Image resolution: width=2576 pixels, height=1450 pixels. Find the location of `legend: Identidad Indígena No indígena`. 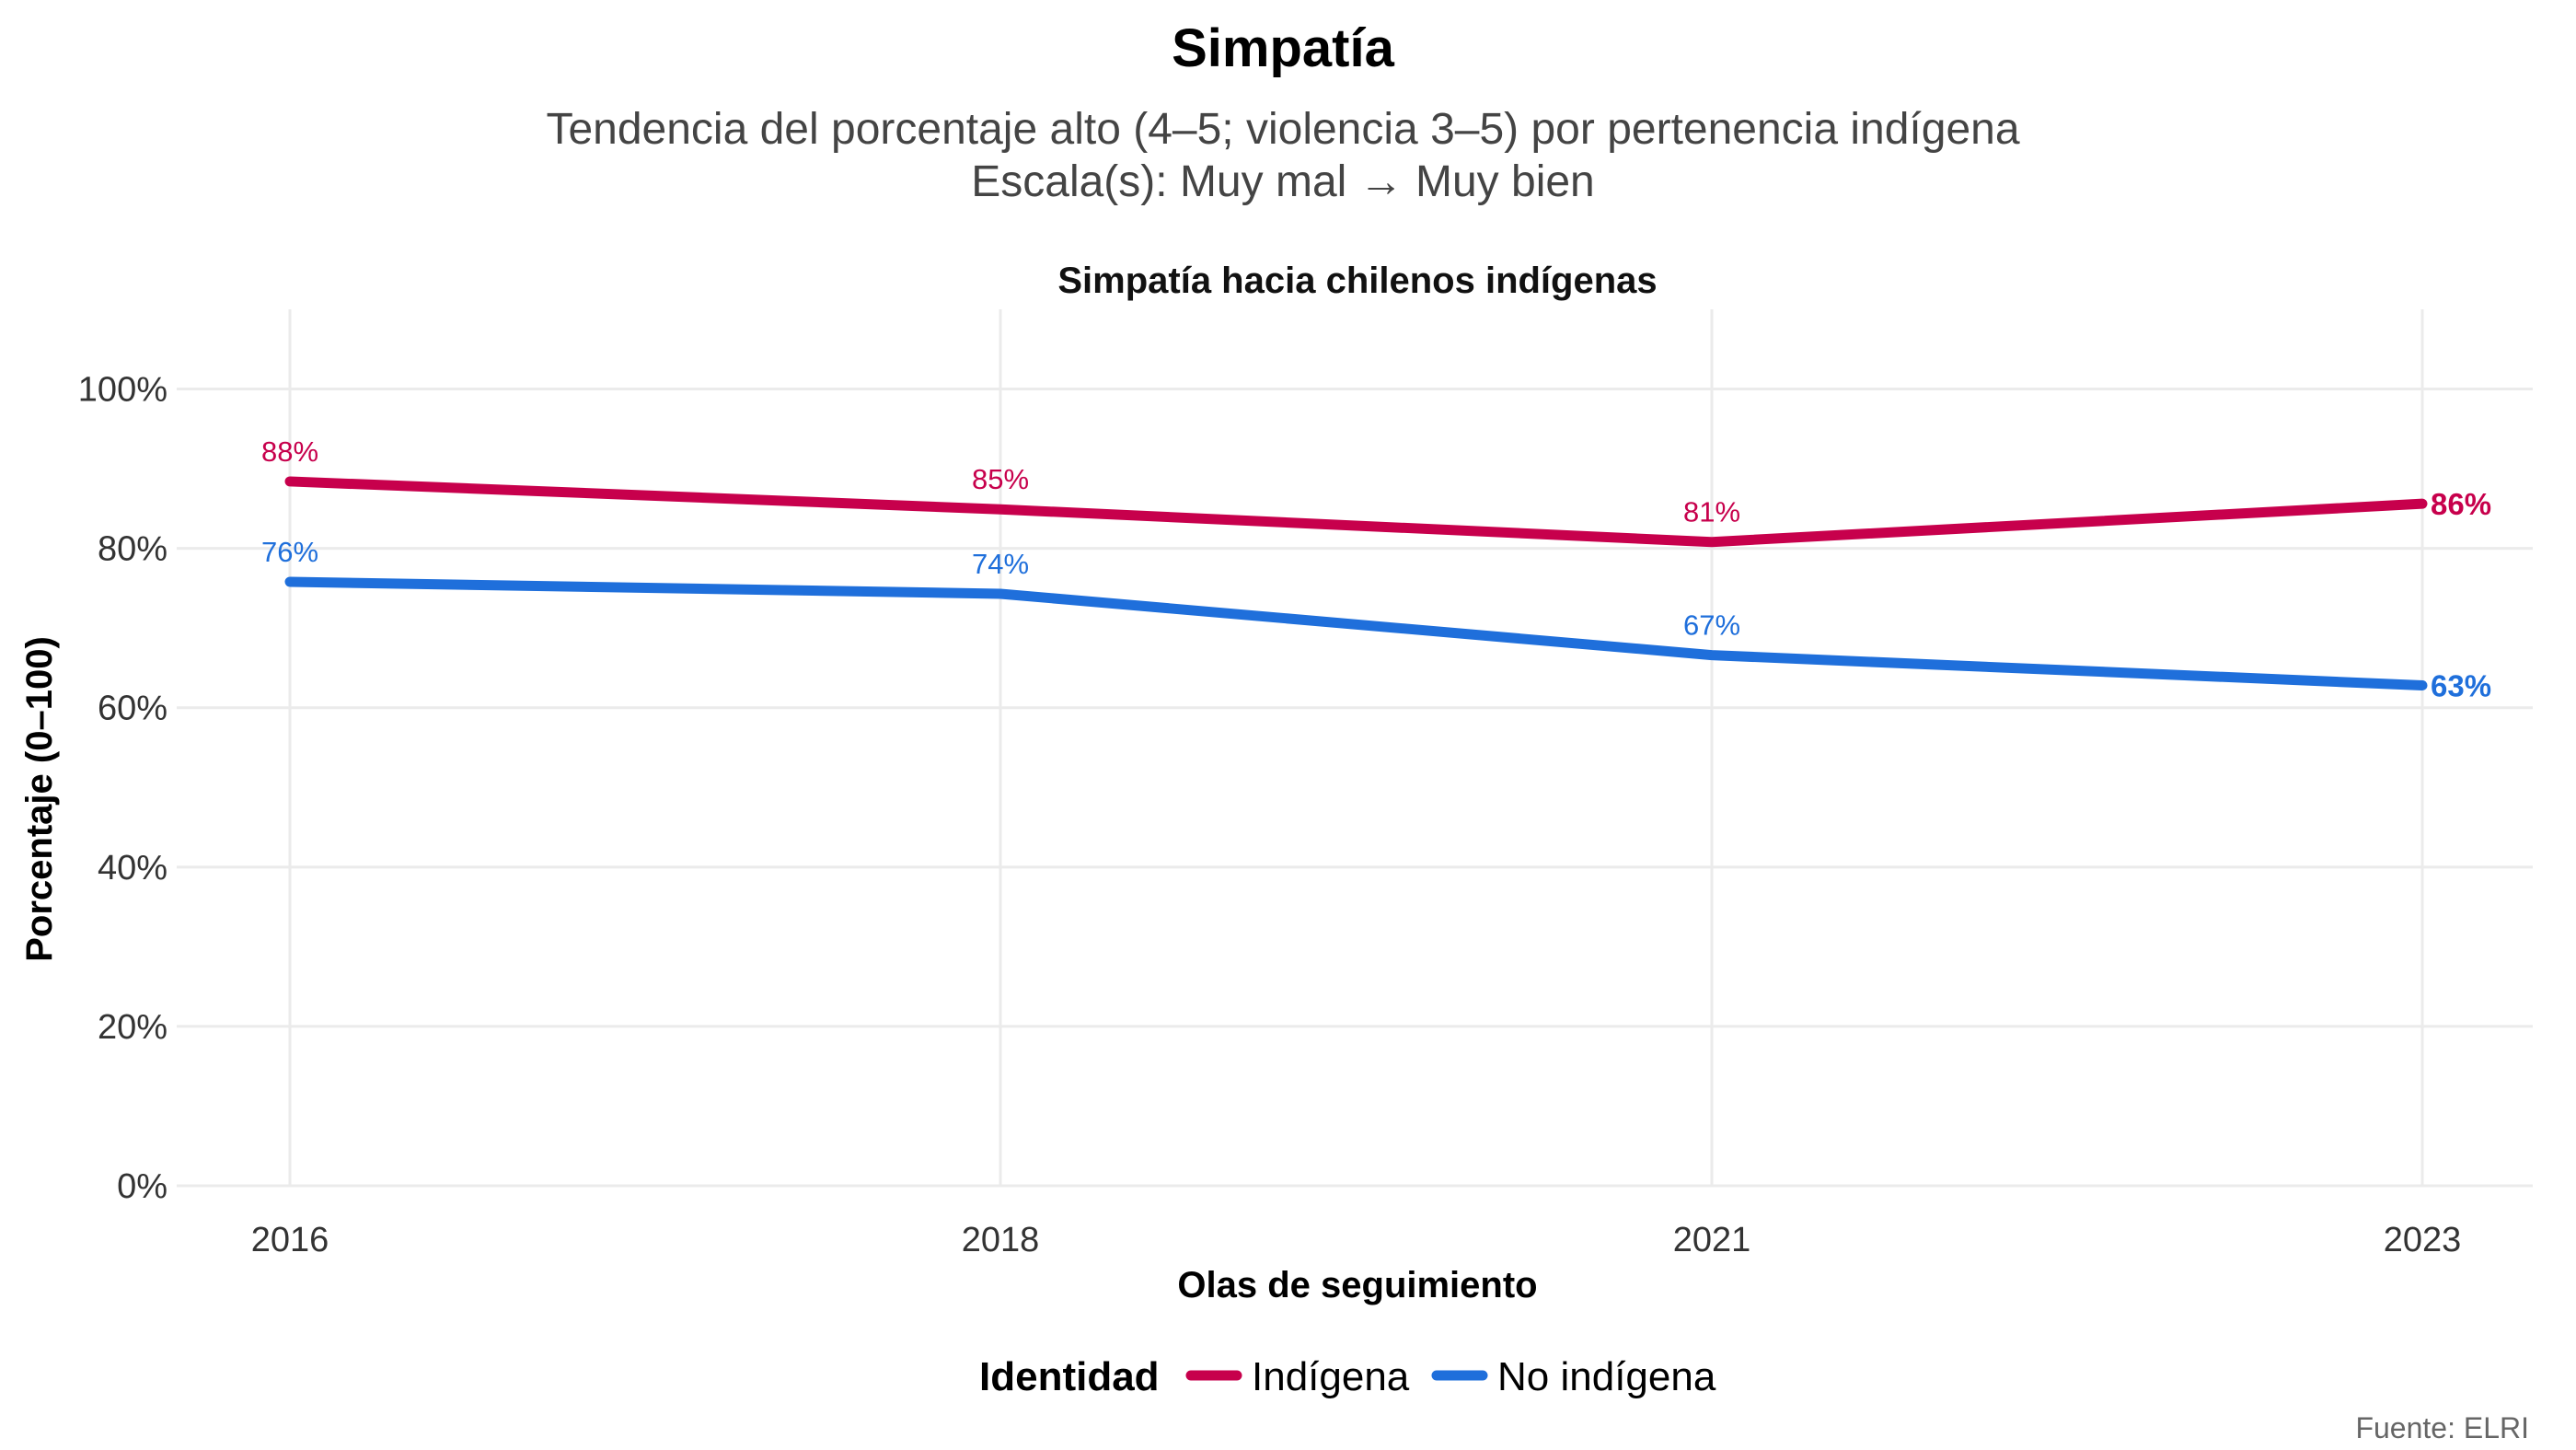

legend: Identidad Indígena No indígena is located at coordinates (1348, 1376).